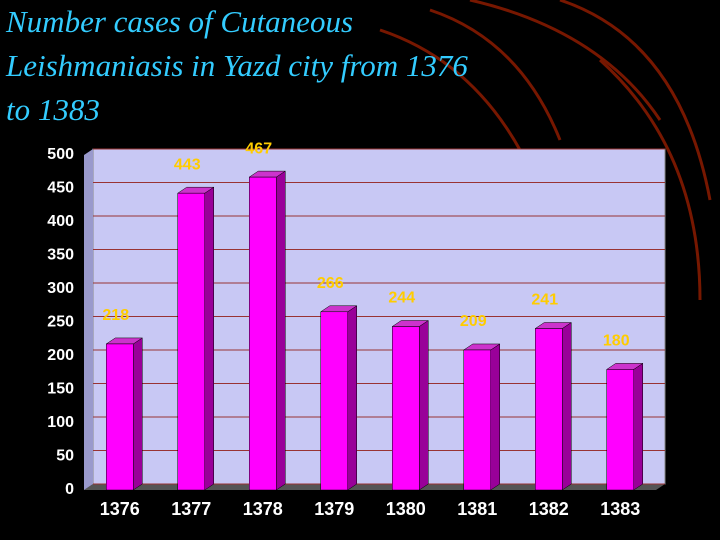 The height and width of the screenshot is (540, 720). I want to click on value-label: 266, so click(330, 283).